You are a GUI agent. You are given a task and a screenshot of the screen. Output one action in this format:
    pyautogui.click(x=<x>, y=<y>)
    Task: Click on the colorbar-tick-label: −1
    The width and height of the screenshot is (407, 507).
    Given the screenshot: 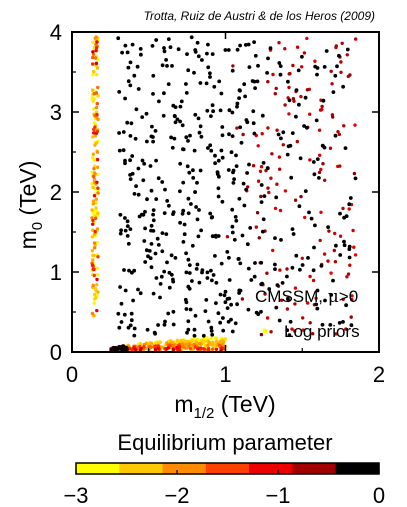 What is the action you would take?
    pyautogui.click(x=277, y=495)
    